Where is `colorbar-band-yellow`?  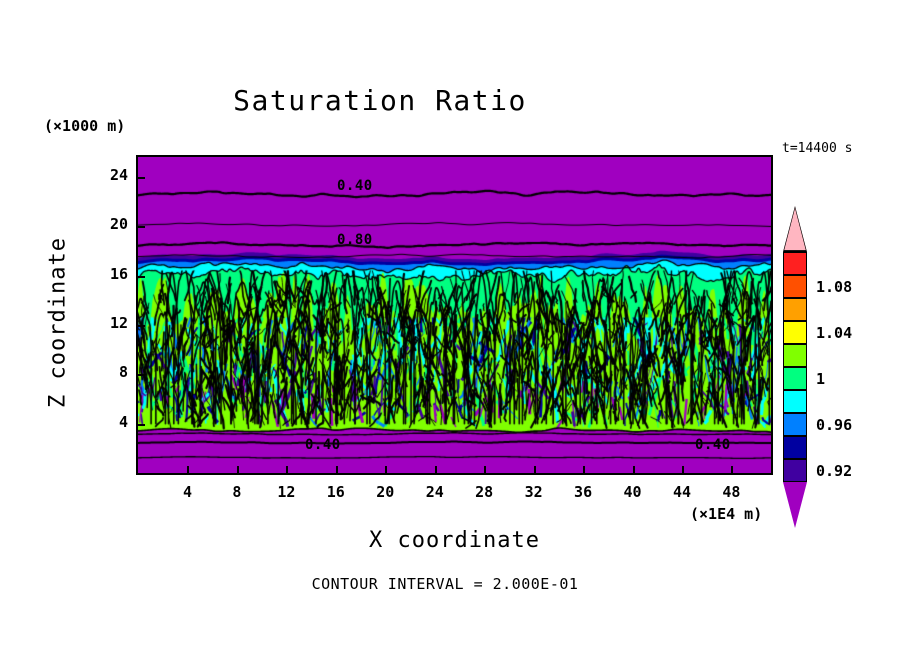
colorbar-band-yellow is located at coordinates (795, 332).